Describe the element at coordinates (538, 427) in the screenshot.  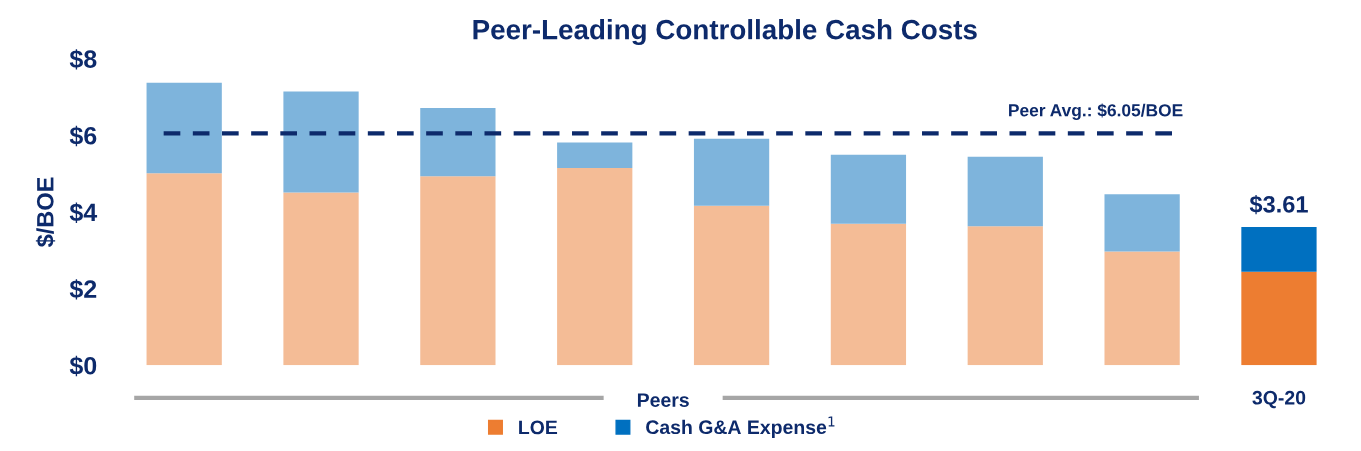
I see `legend-label: LOE` at that location.